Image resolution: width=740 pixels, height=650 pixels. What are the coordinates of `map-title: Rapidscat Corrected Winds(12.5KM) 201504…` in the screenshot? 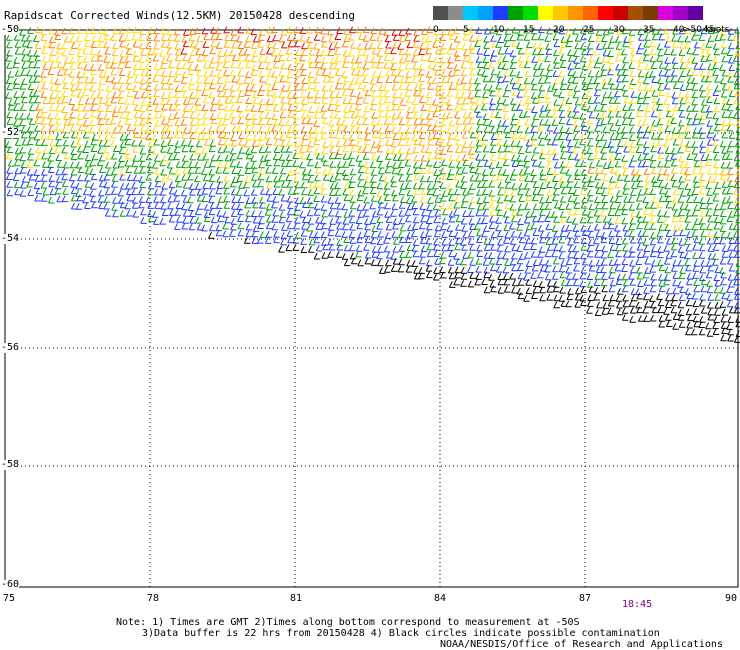 It's located at (179, 15).